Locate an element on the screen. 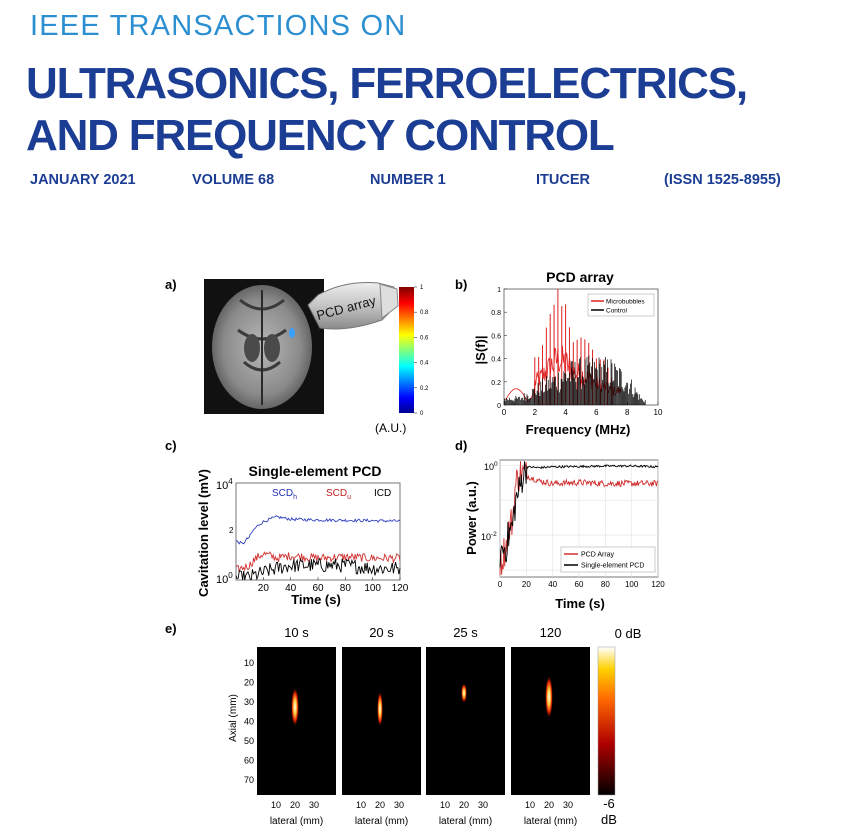 Image resolution: width=857 pixels, height=833 pixels. x-tick-label: 40 is located at coordinates (552, 584).